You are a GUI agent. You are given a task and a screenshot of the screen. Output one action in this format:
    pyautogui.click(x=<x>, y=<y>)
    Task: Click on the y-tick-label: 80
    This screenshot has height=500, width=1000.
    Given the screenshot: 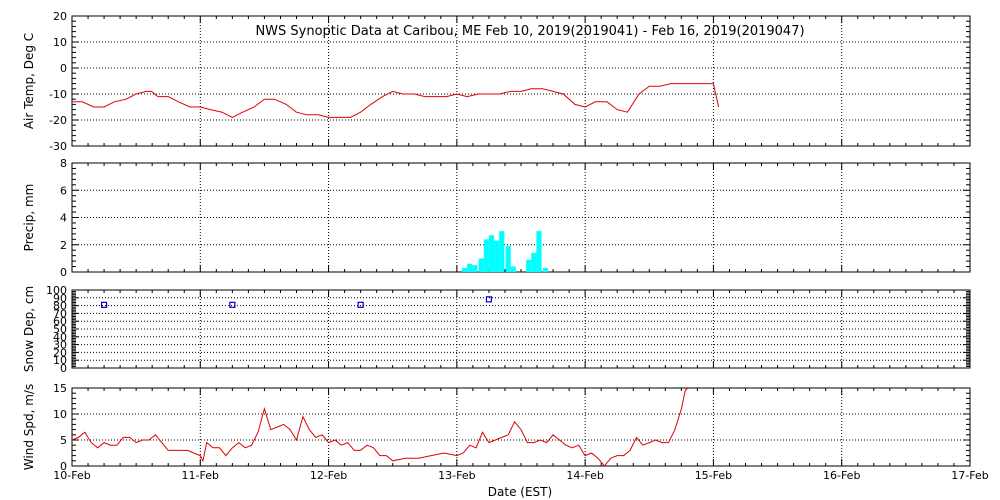 What is the action you would take?
    pyautogui.click(x=60, y=306)
    